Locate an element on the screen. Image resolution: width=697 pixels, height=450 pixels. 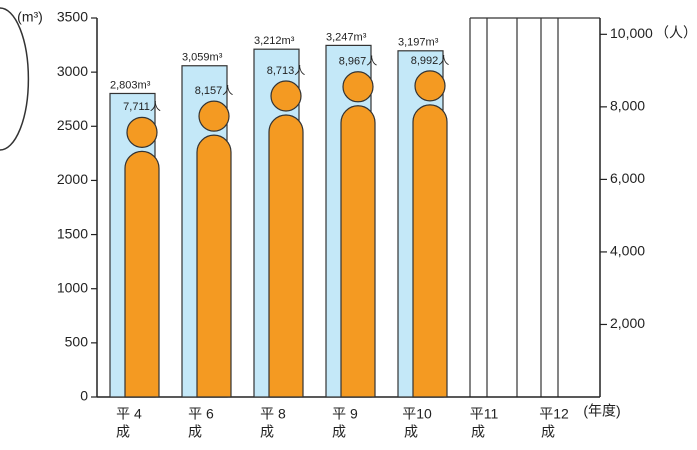
y-tick-label: 0 is located at coordinates (84, 396).